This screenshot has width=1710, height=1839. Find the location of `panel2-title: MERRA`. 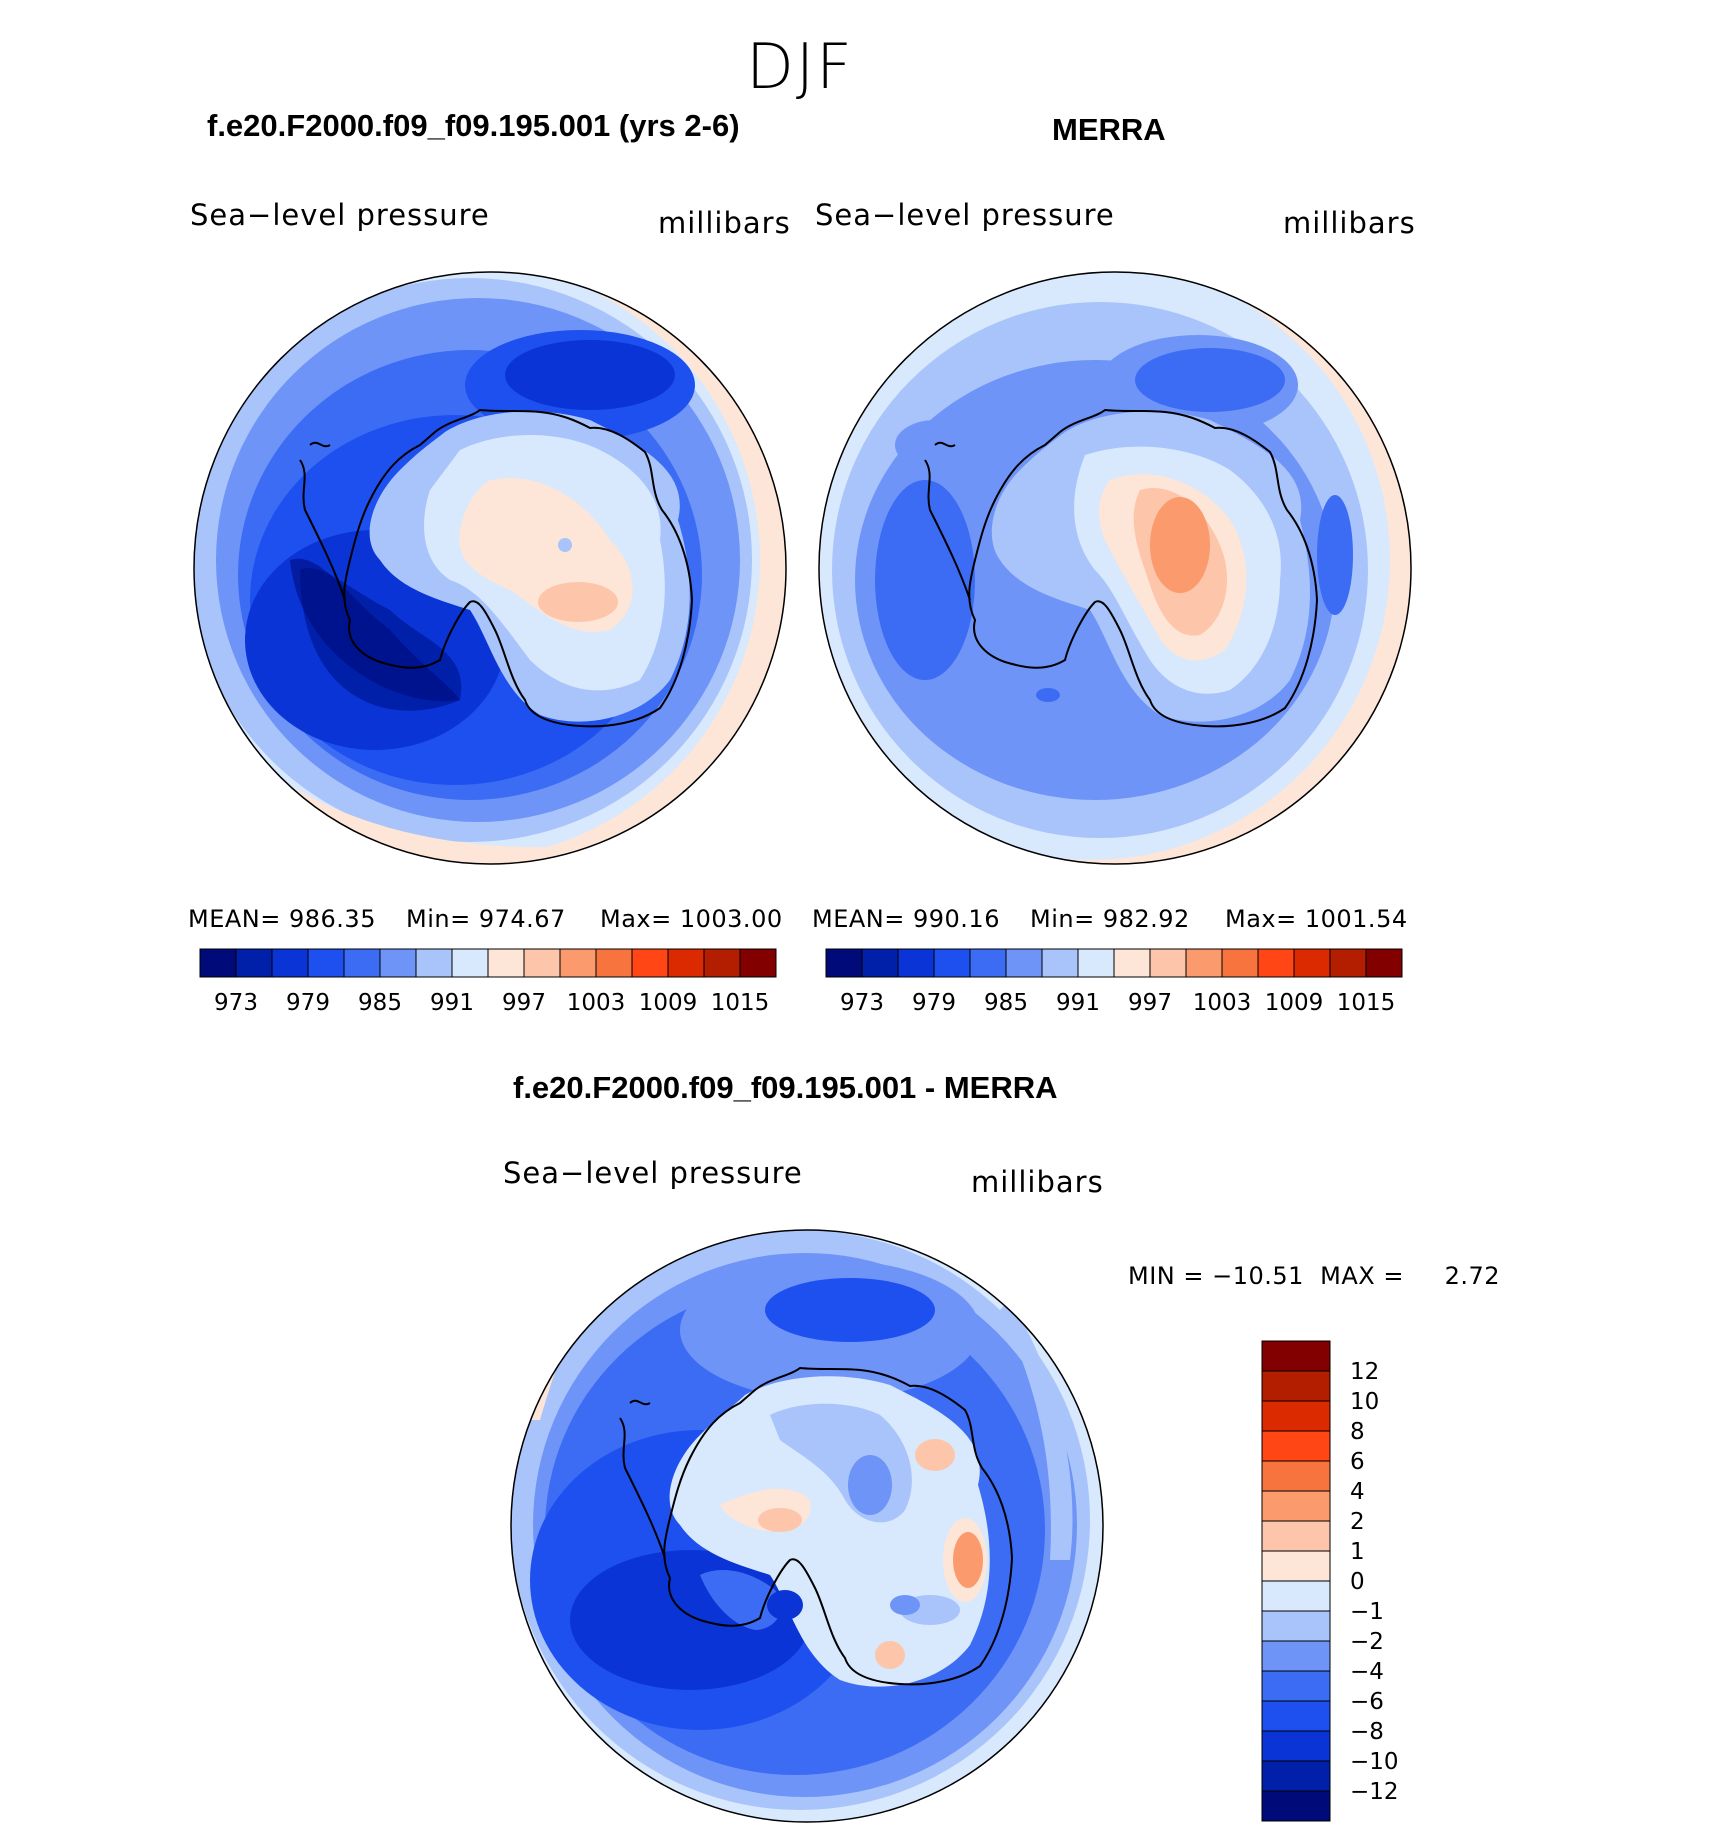

panel2-title: MERRA is located at coordinates (1109, 129).